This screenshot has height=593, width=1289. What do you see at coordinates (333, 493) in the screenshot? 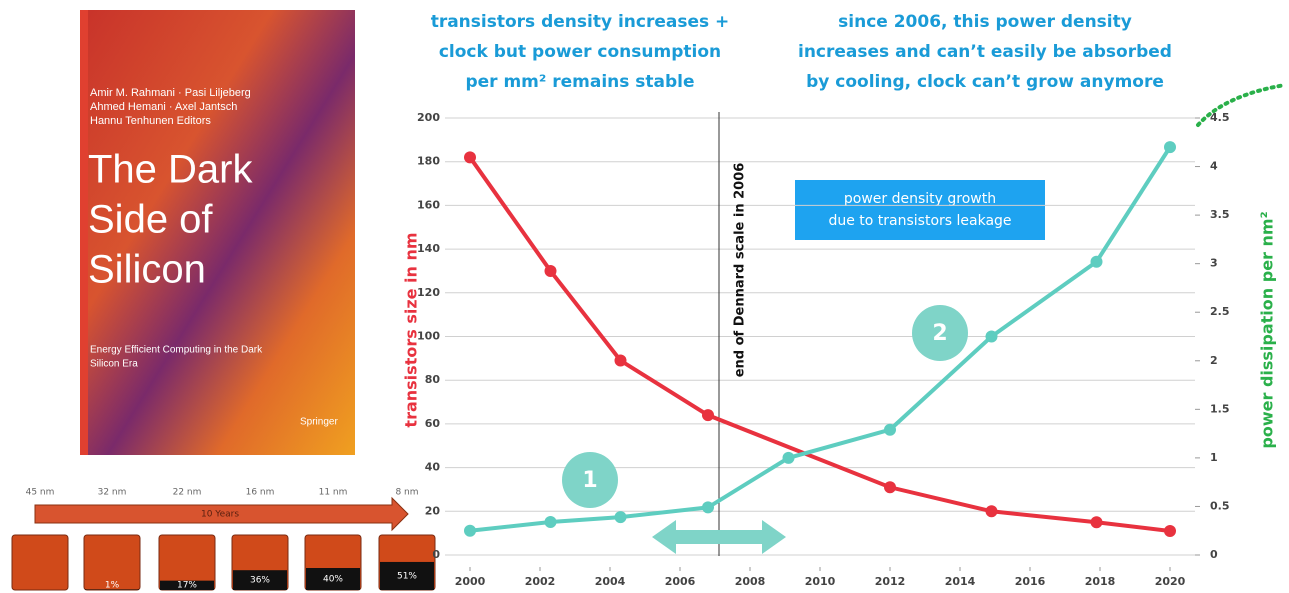
I see `node-label: 11 nm` at bounding box center [333, 493].